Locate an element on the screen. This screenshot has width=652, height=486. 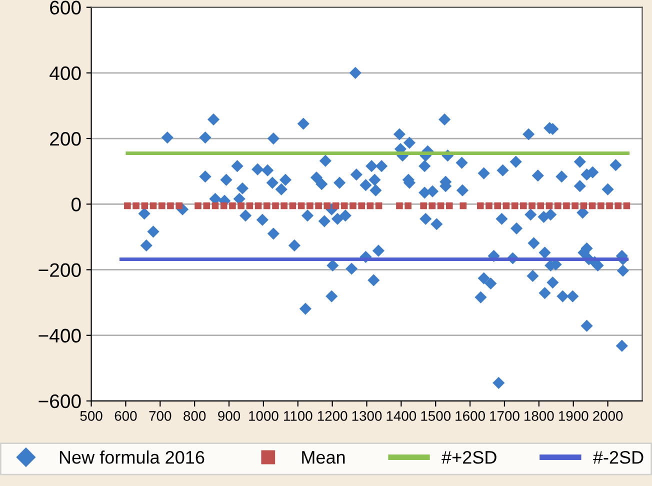
x-tick-label: 1000 is located at coordinates (263, 416).